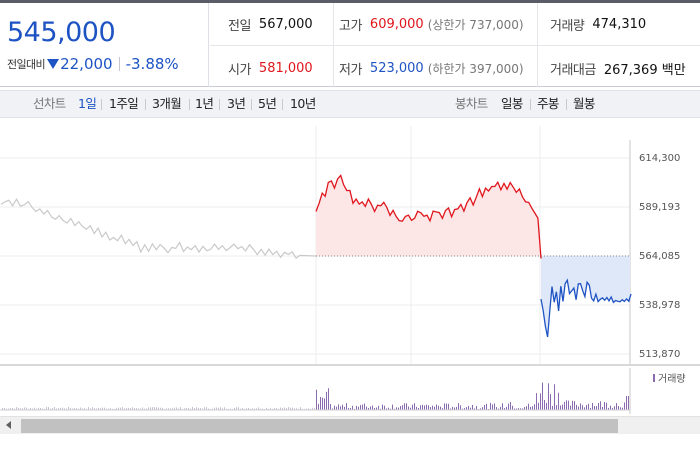 This screenshot has height=450, width=700. I want to click on horizontal-scrollbar, so click(350, 425).